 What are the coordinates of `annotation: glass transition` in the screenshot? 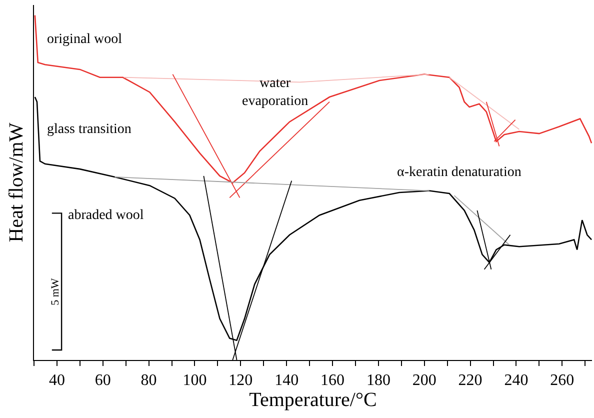 It's located at (89, 129).